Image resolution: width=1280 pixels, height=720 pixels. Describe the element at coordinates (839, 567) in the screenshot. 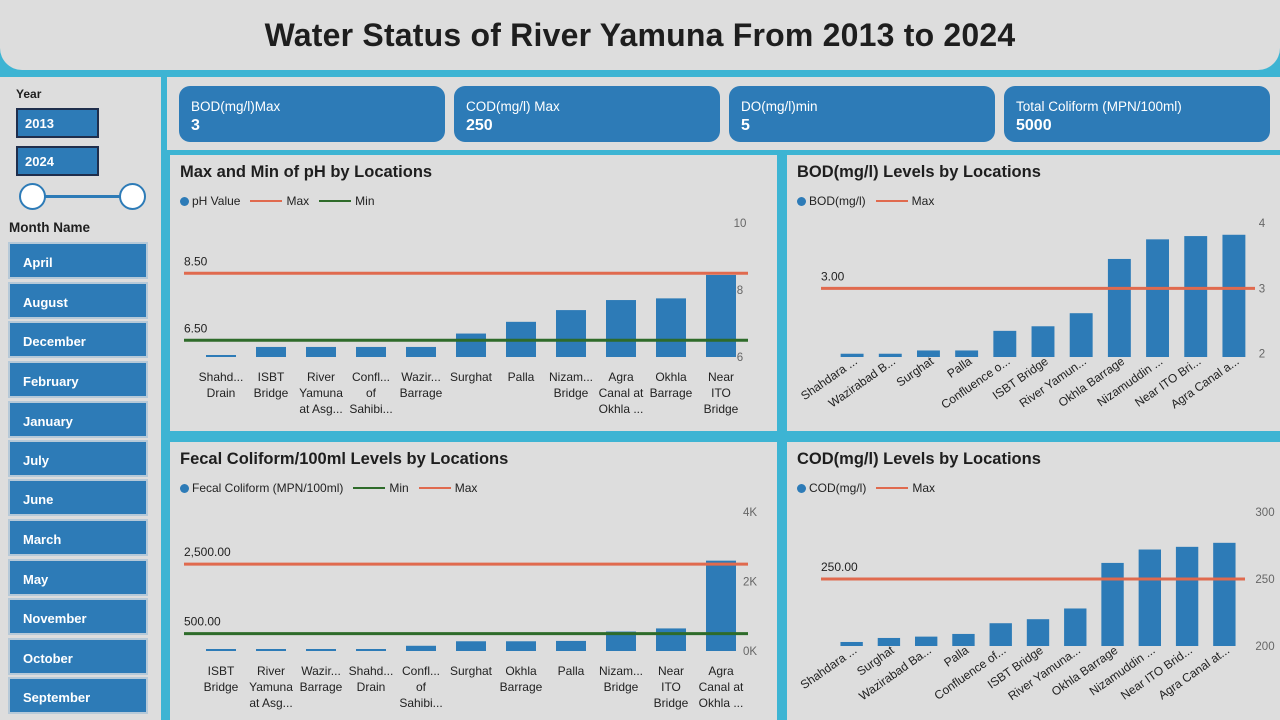

I see `reference-line-label: 250.00` at that location.